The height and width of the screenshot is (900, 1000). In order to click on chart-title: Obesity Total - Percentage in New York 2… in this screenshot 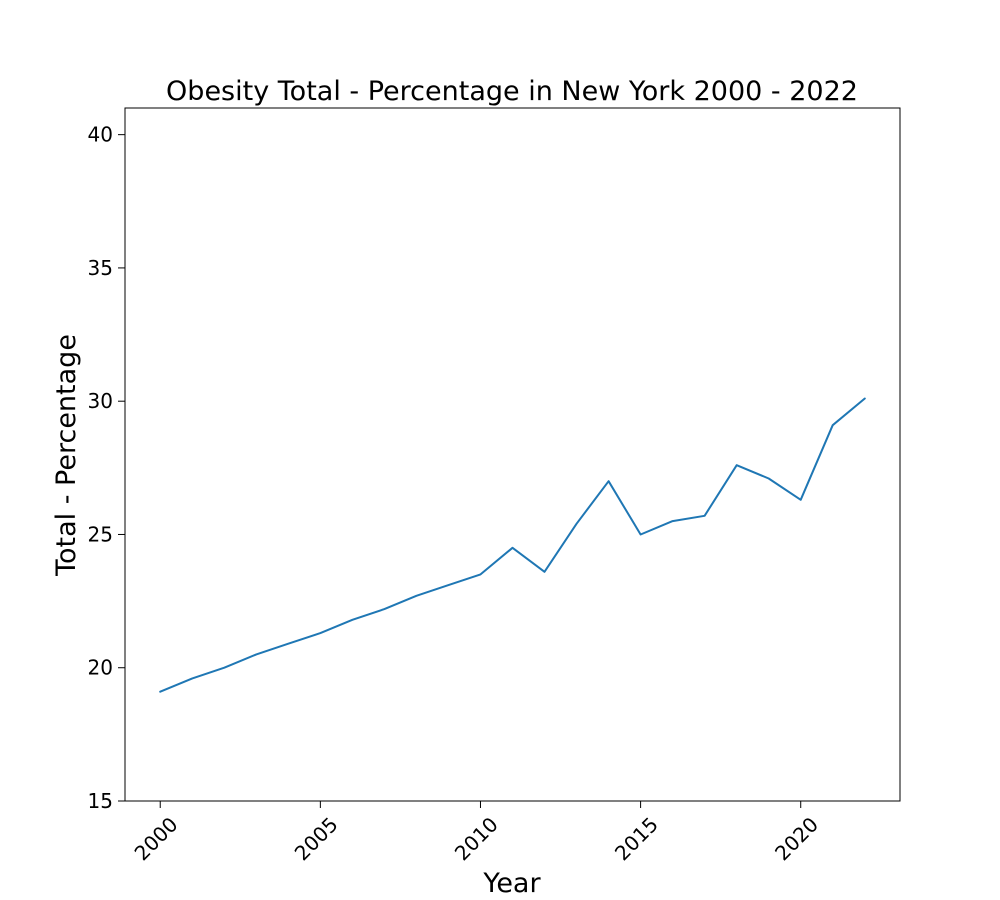, I will do `click(512, 91)`.